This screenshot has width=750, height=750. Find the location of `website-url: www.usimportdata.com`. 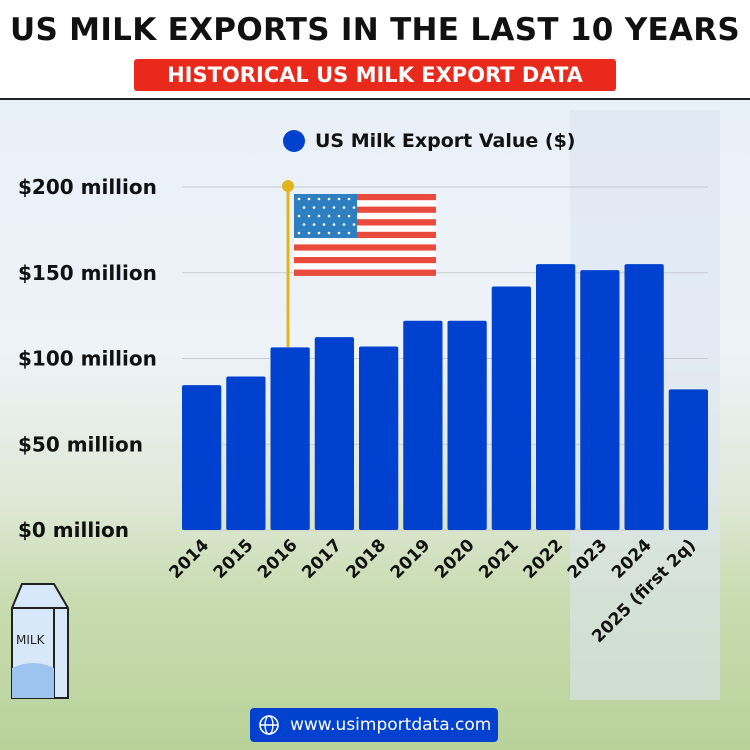

website-url: www.usimportdata.com is located at coordinates (391, 725).